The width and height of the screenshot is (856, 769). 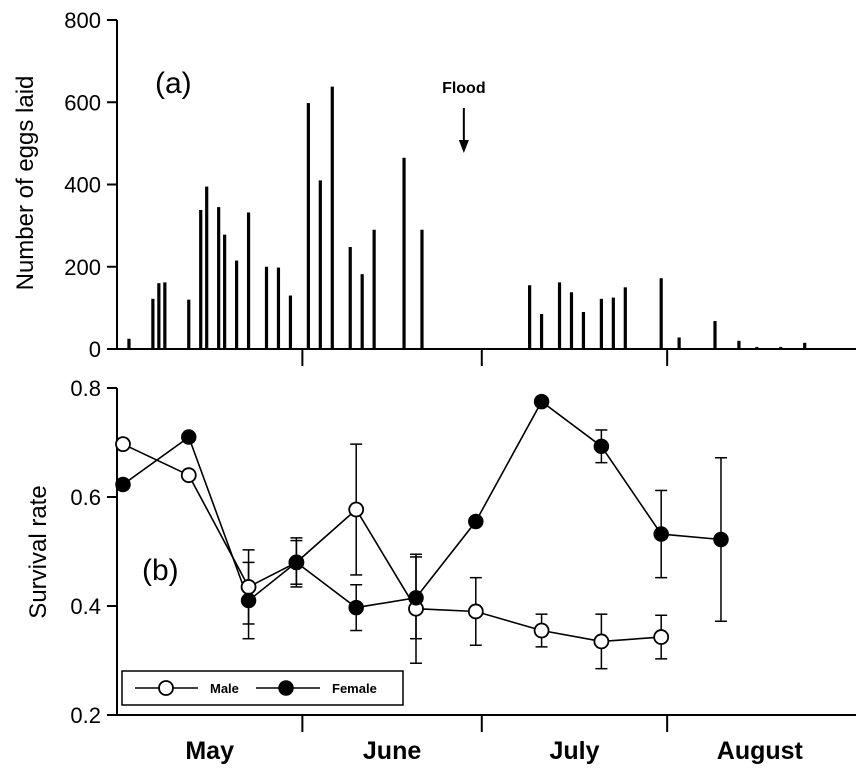 What do you see at coordinates (760, 751) in the screenshot?
I see `month-label: August` at bounding box center [760, 751].